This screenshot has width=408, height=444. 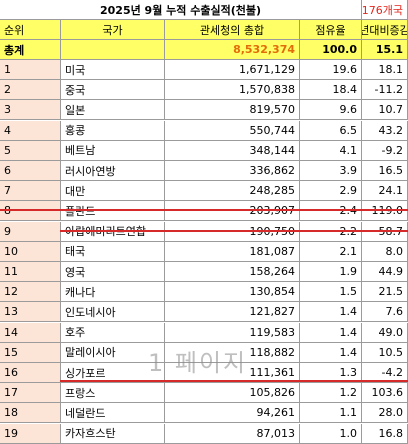 What do you see at coordinates (385, 171) in the screenshot?
I see `change-cell: 16.5` at bounding box center [385, 171].